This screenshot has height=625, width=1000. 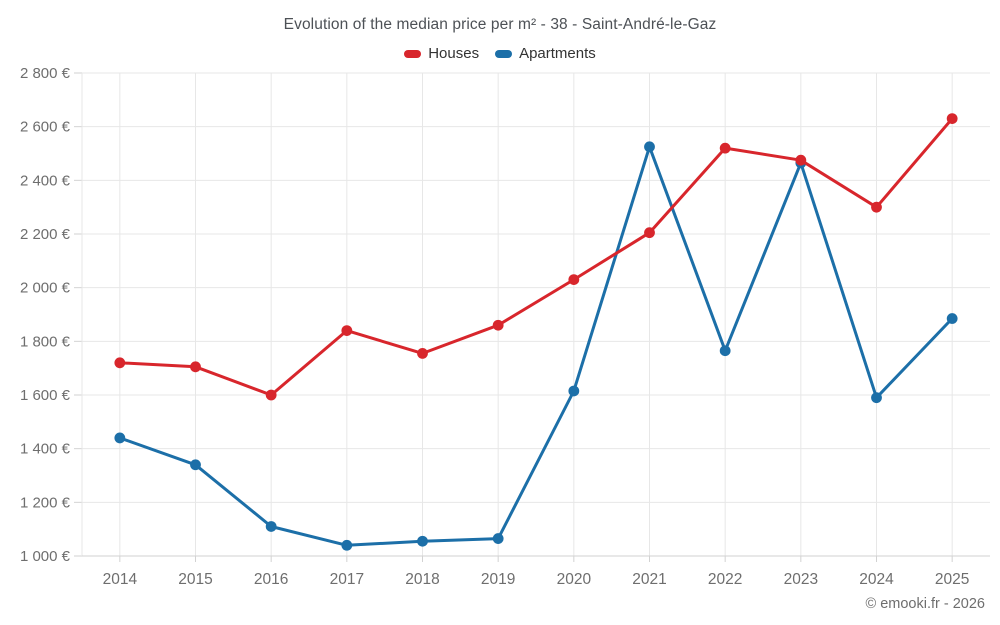 I want to click on y-axis-label: 1 200 €, so click(x=45, y=502).